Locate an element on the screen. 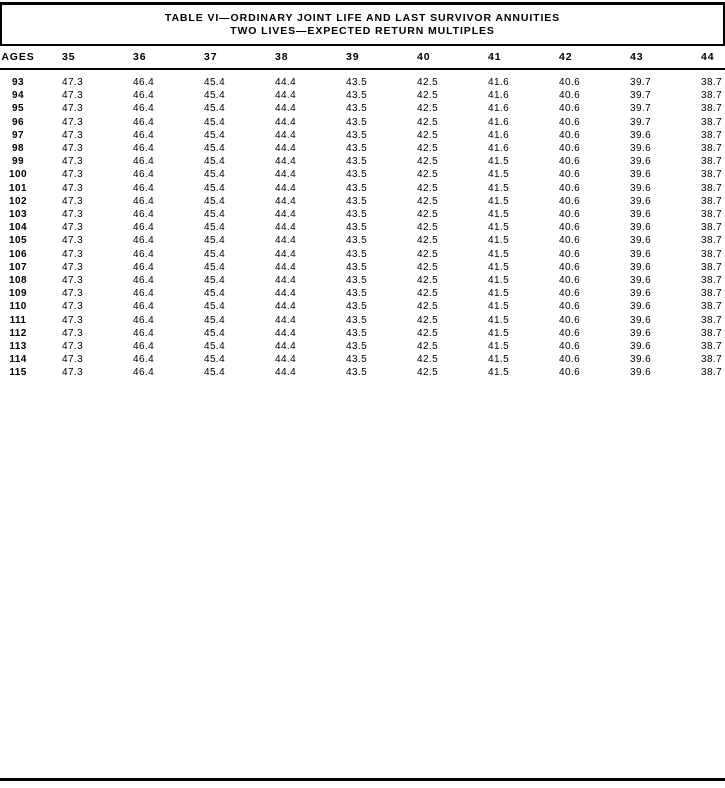 This screenshot has width=725, height=788. age-cell: 102 is located at coordinates (18, 201).